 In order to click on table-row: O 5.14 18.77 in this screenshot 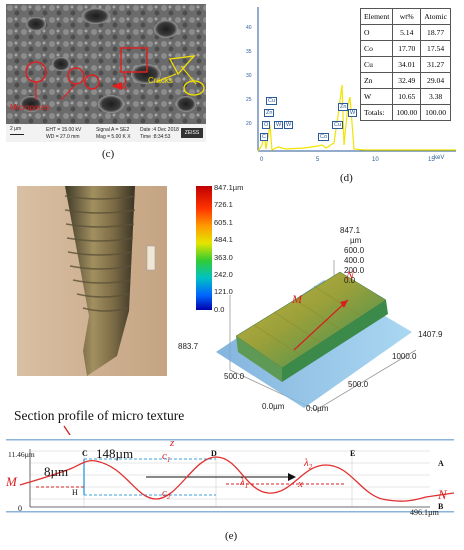, I will do `click(405, 32)`.